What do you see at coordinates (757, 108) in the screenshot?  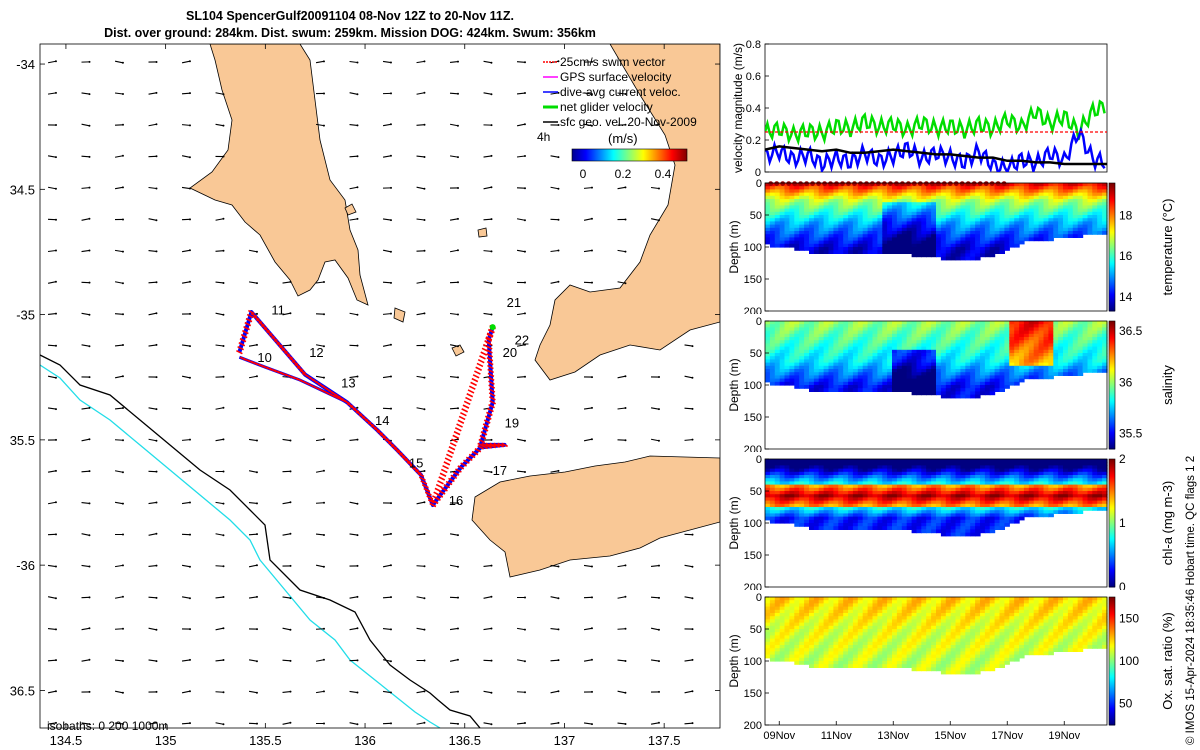 I see `velocity-y-axis: 00.20.40.60.8` at bounding box center [757, 108].